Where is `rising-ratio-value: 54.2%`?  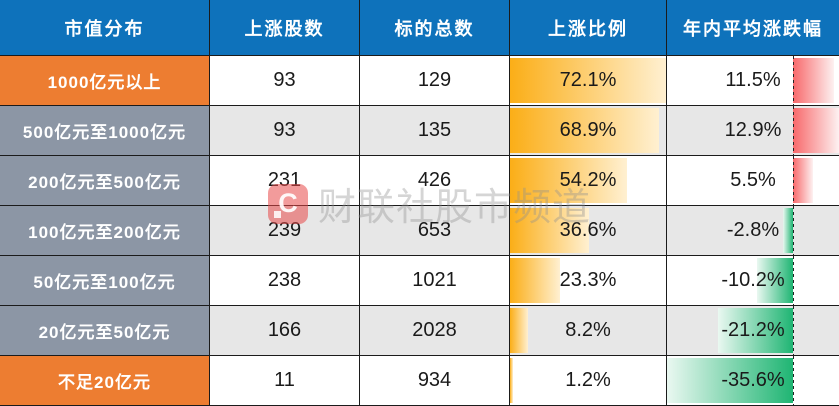 rising-ratio-value: 54.2% is located at coordinates (588, 180).